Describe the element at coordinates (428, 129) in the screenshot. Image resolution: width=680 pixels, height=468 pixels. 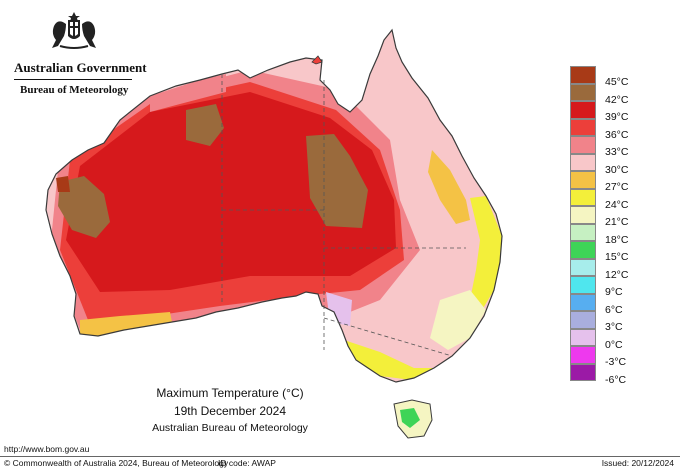
I see `zone-30c-east` at that location.